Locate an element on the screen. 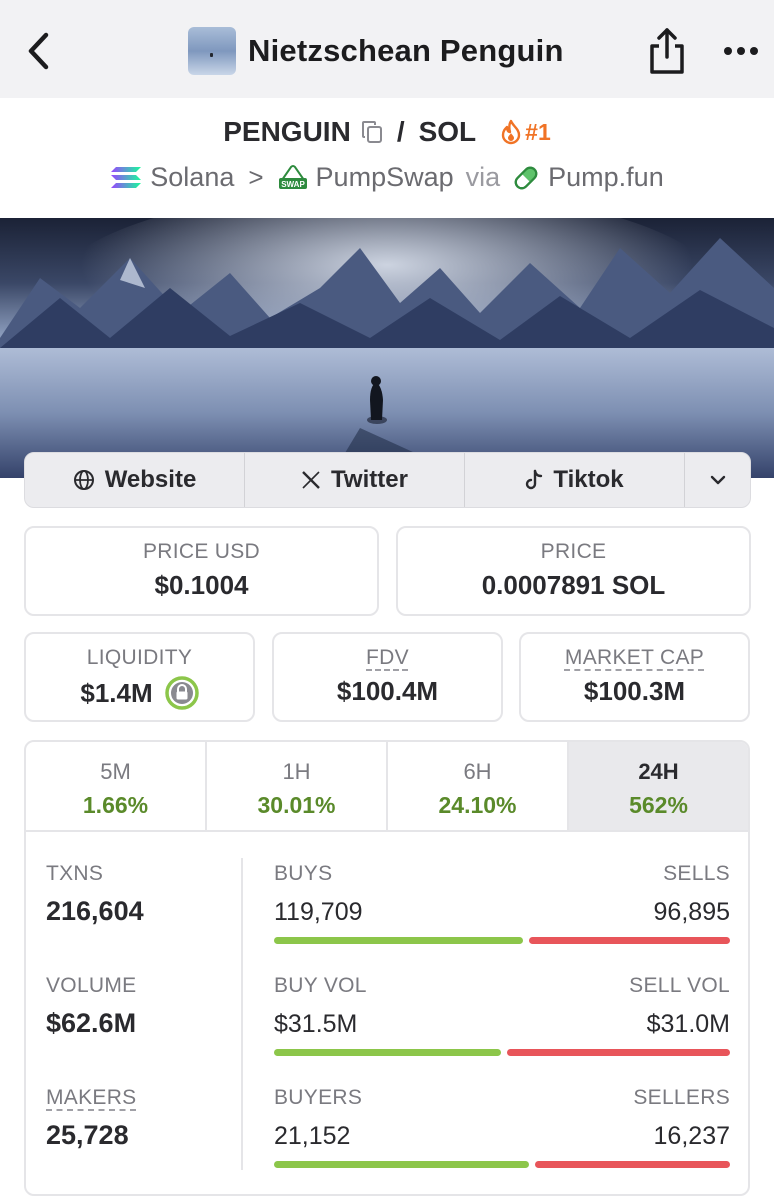  base-token-symbol: PENGUIN is located at coordinates (287, 131).